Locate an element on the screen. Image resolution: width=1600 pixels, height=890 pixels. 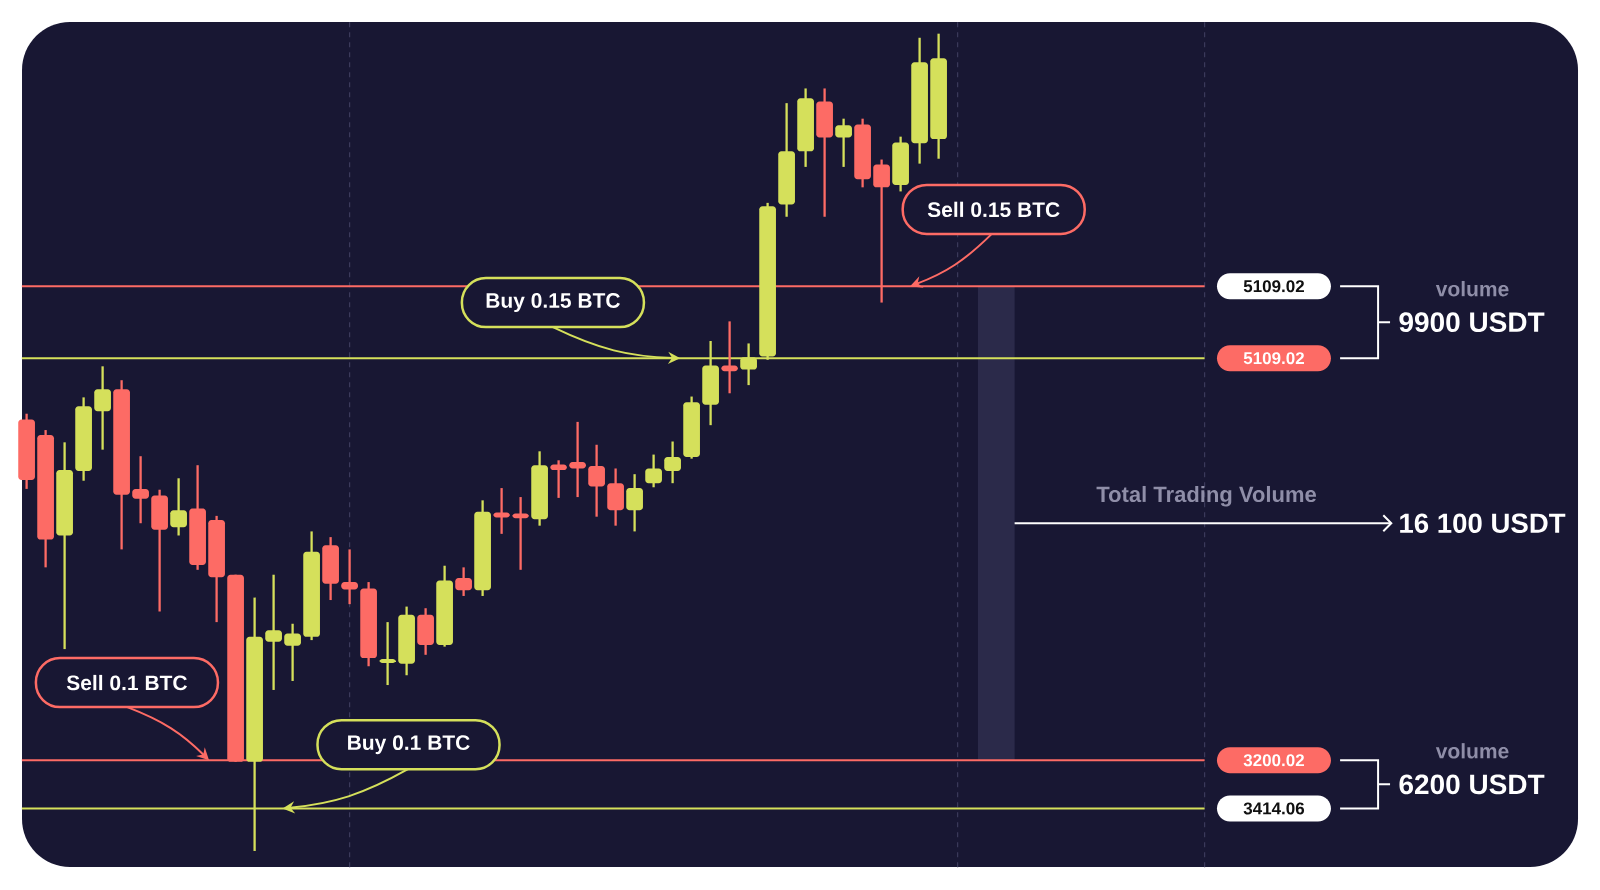
text: 9900 USDT is located at coordinates (1472, 322).